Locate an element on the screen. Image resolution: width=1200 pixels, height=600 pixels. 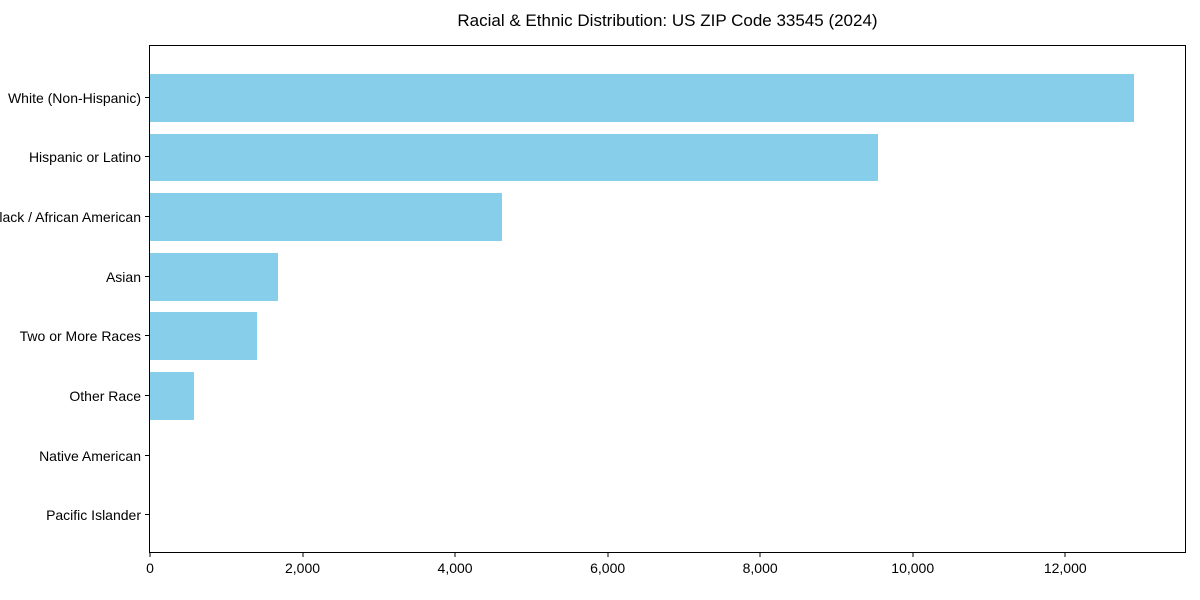
y-tick-label: Pacific Islander is located at coordinates (93, 515).